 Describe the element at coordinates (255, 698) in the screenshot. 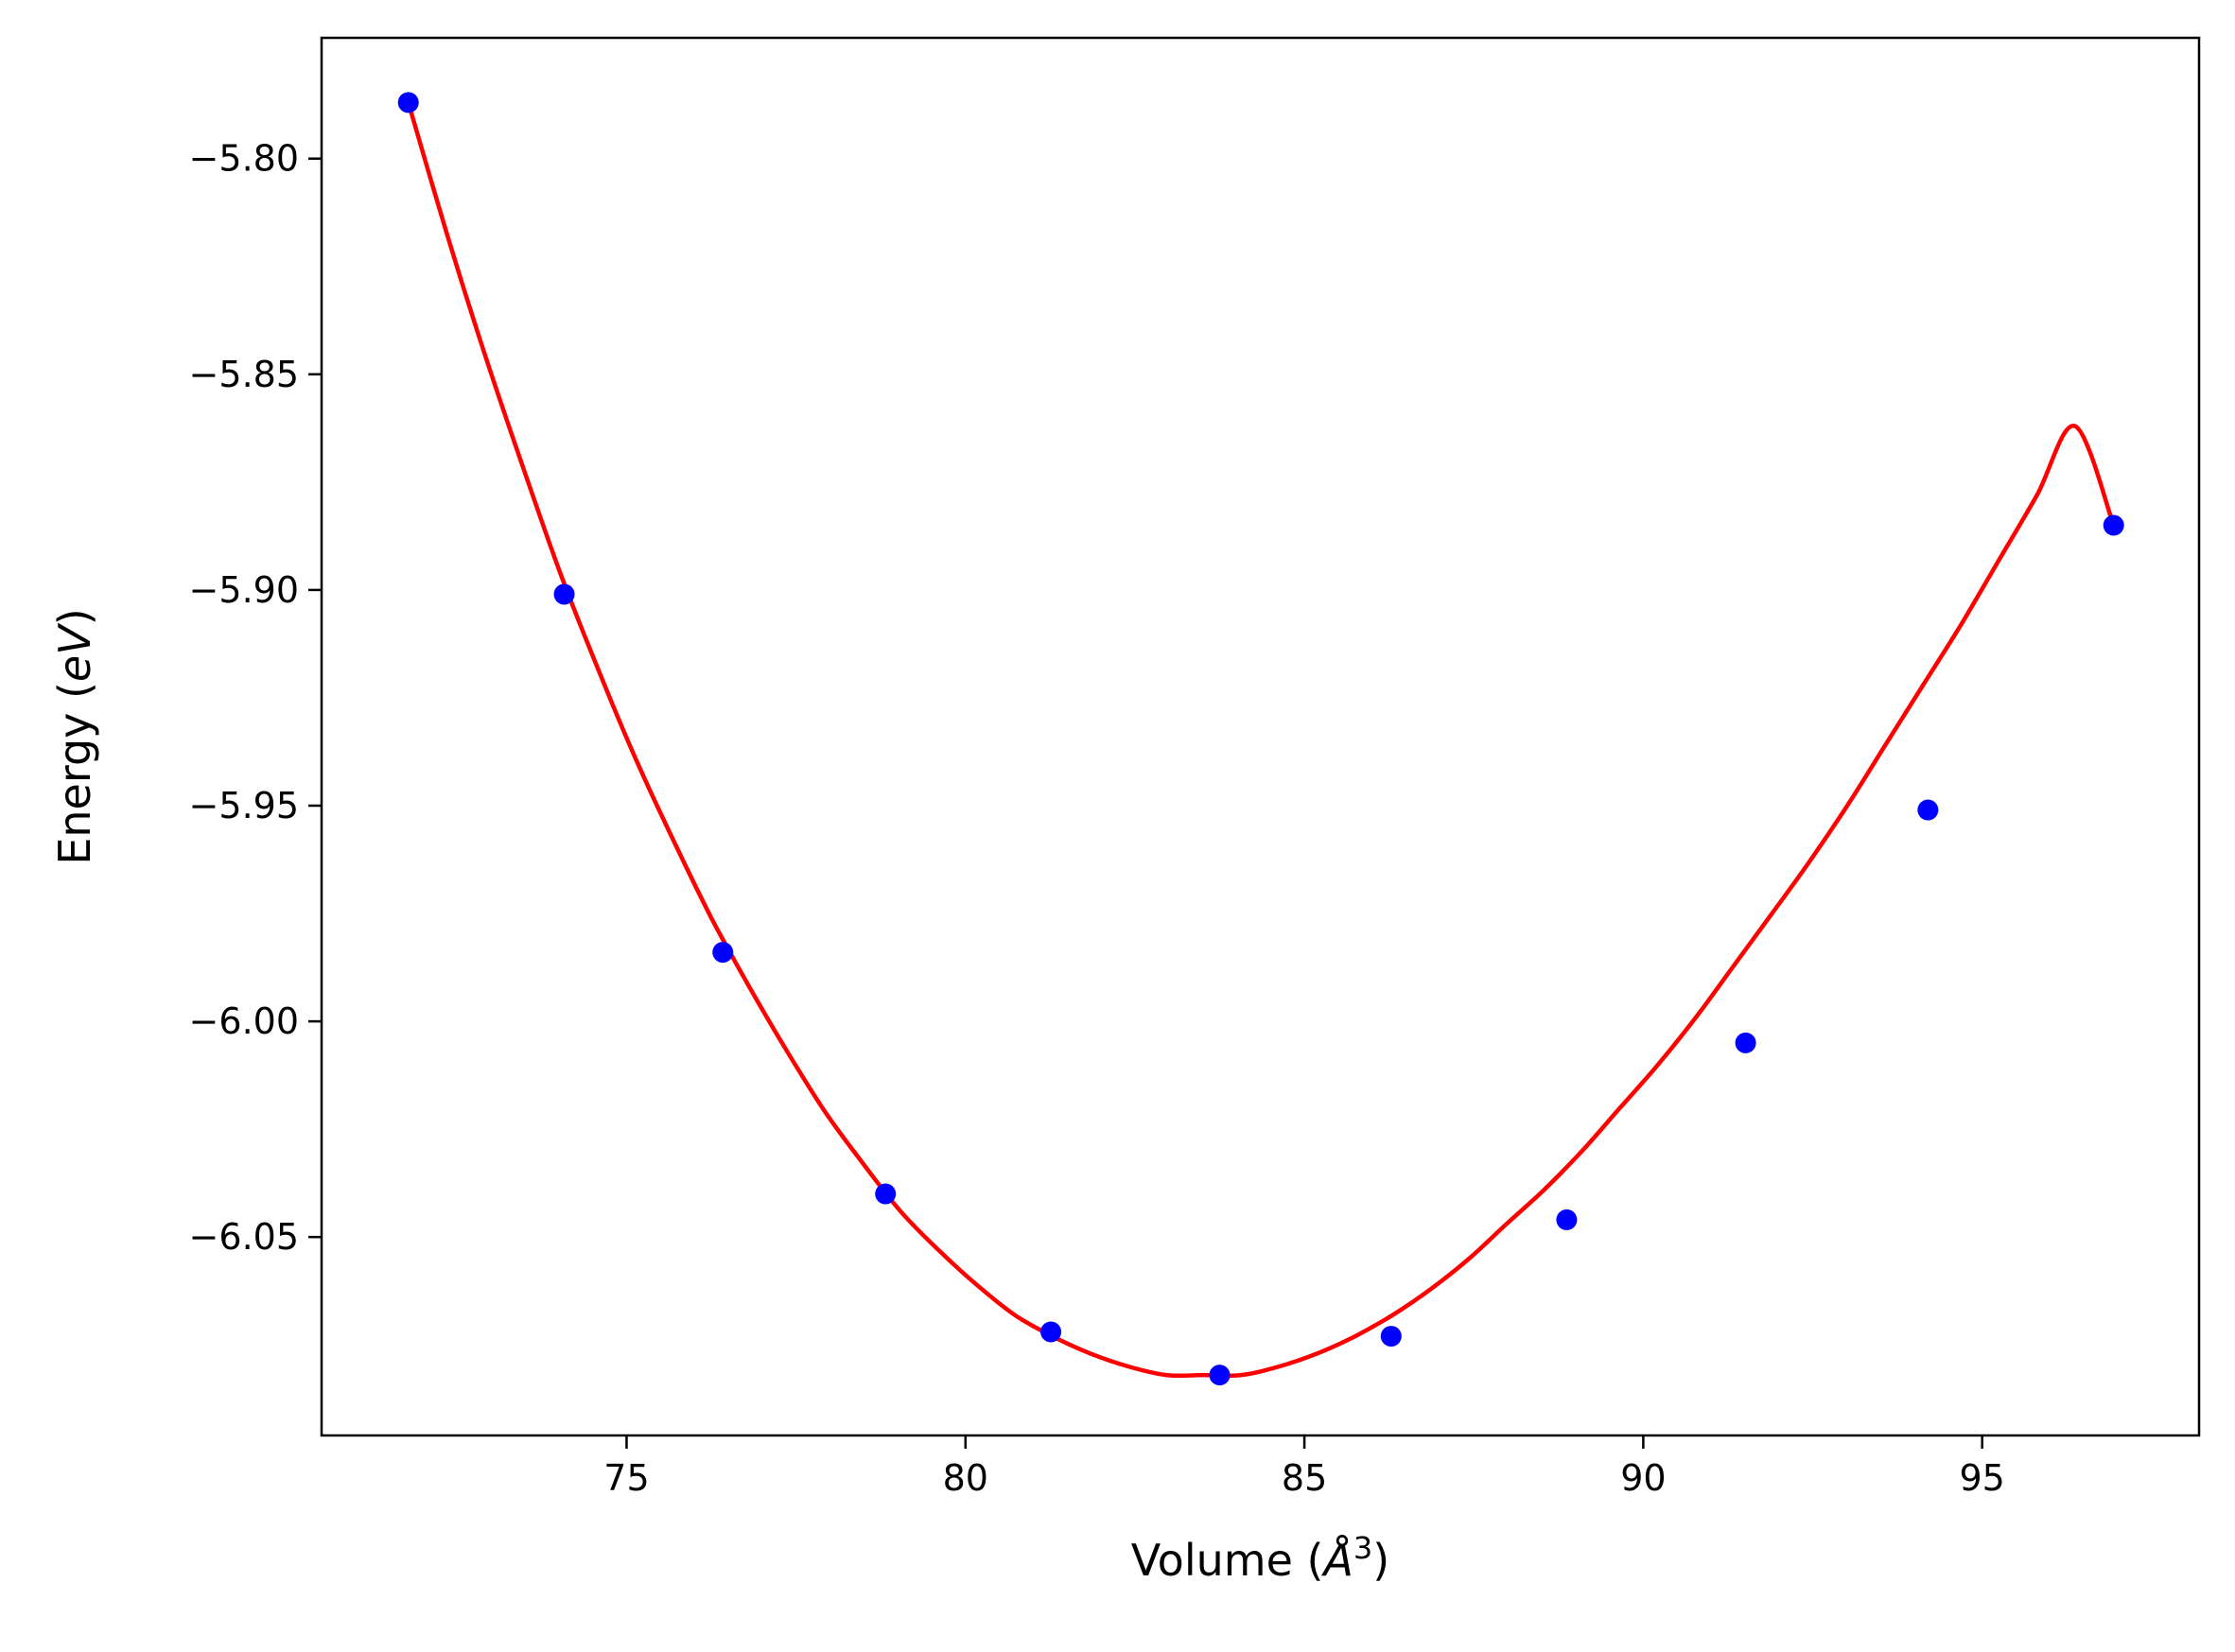

I see `y-axis-ticks: −5.80 −5.85 −5.90 −5.95 −6.00 −6.05` at that location.